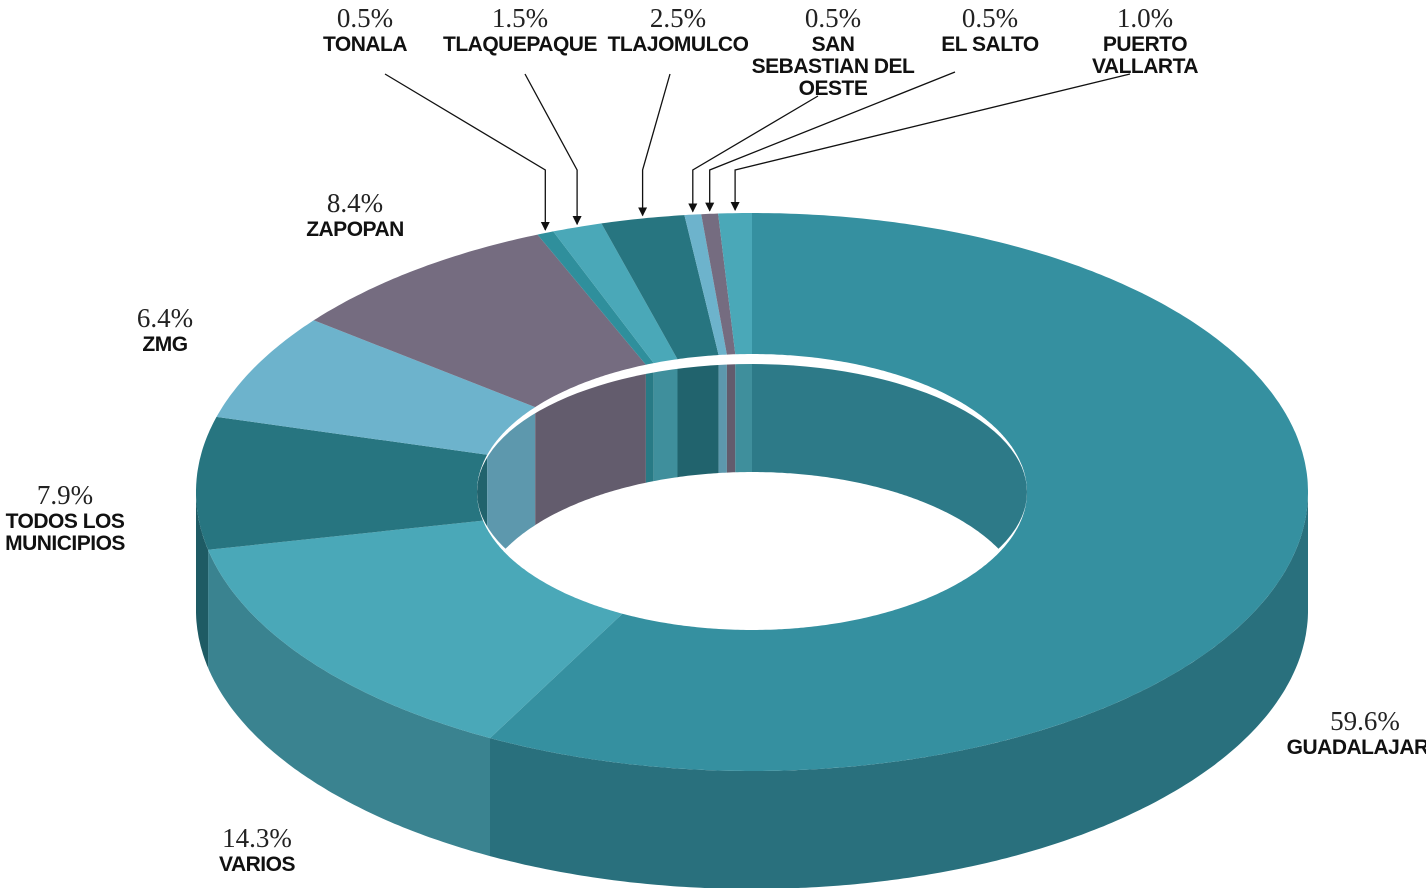  Describe the element at coordinates (678, 44) in the screenshot. I see `category-label: TLAJOMULCO` at that location.